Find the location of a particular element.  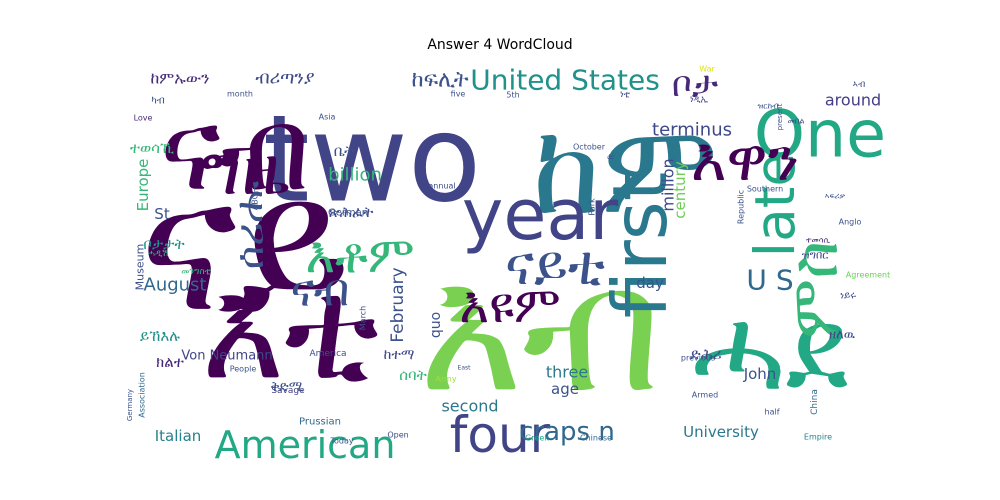

word-95: ነቲ is located at coordinates (625, 95).